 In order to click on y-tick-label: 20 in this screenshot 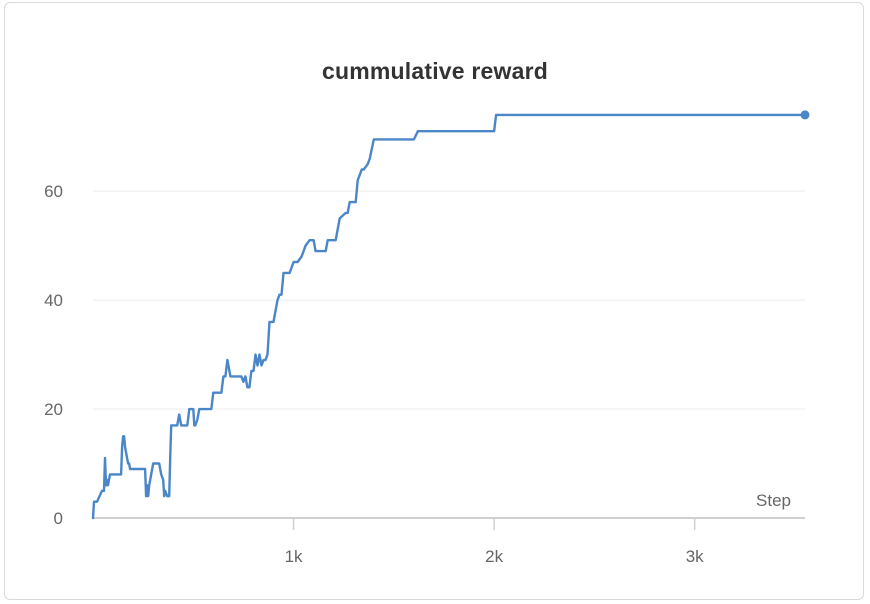, I will do `click(53, 409)`.